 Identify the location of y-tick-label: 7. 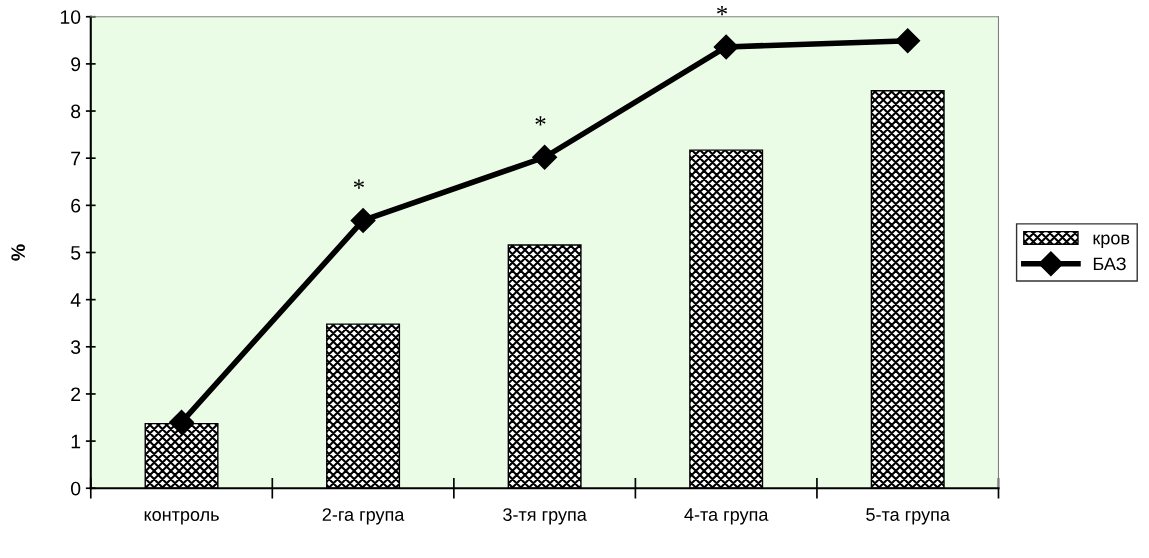
(76, 158).